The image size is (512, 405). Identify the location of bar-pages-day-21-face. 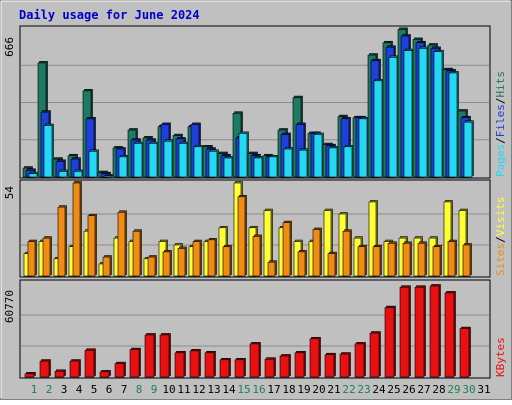
(333, 162).